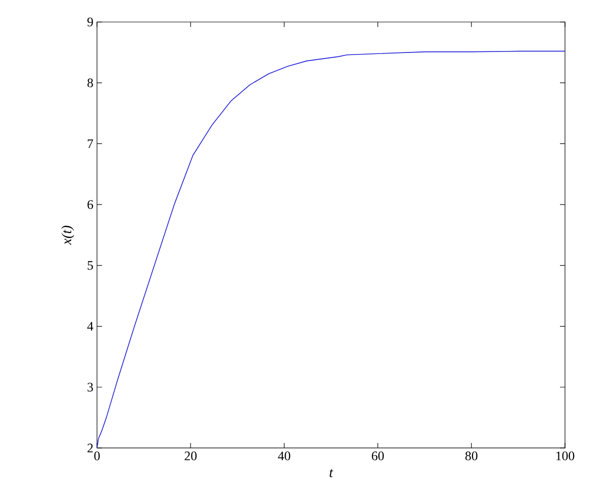 This screenshot has width=600, height=490. Describe the element at coordinates (284, 456) in the screenshot. I see `x-tick-label: 40` at that location.